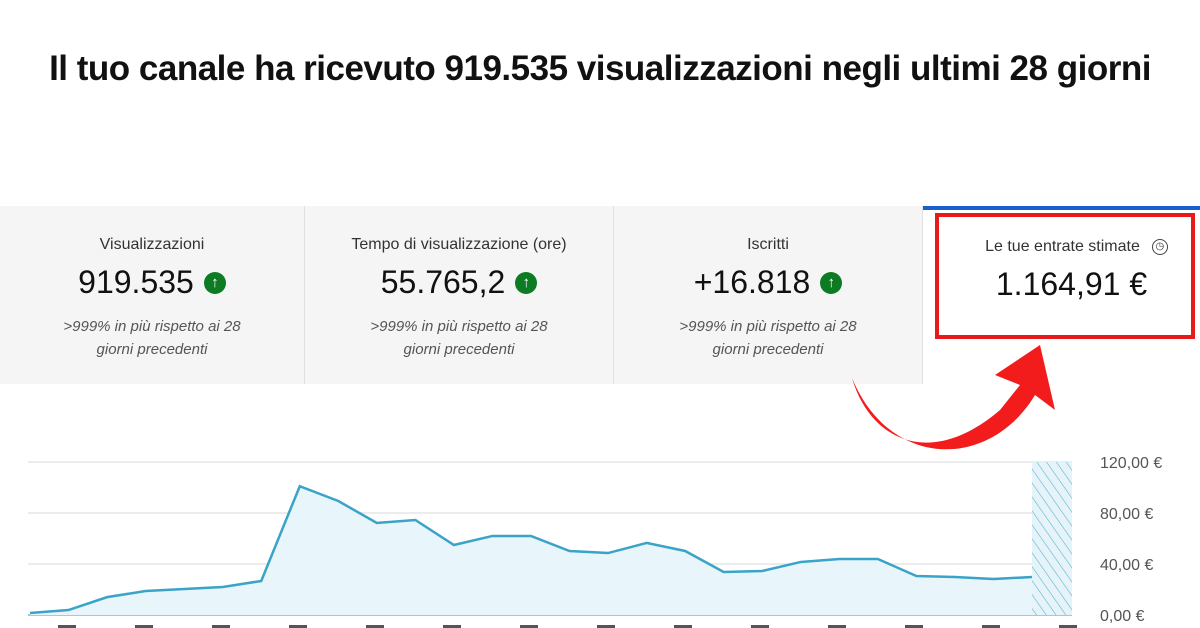 The height and width of the screenshot is (628, 1200). I want to click on card-label: Le tue entrate stimate, so click(1062, 246).